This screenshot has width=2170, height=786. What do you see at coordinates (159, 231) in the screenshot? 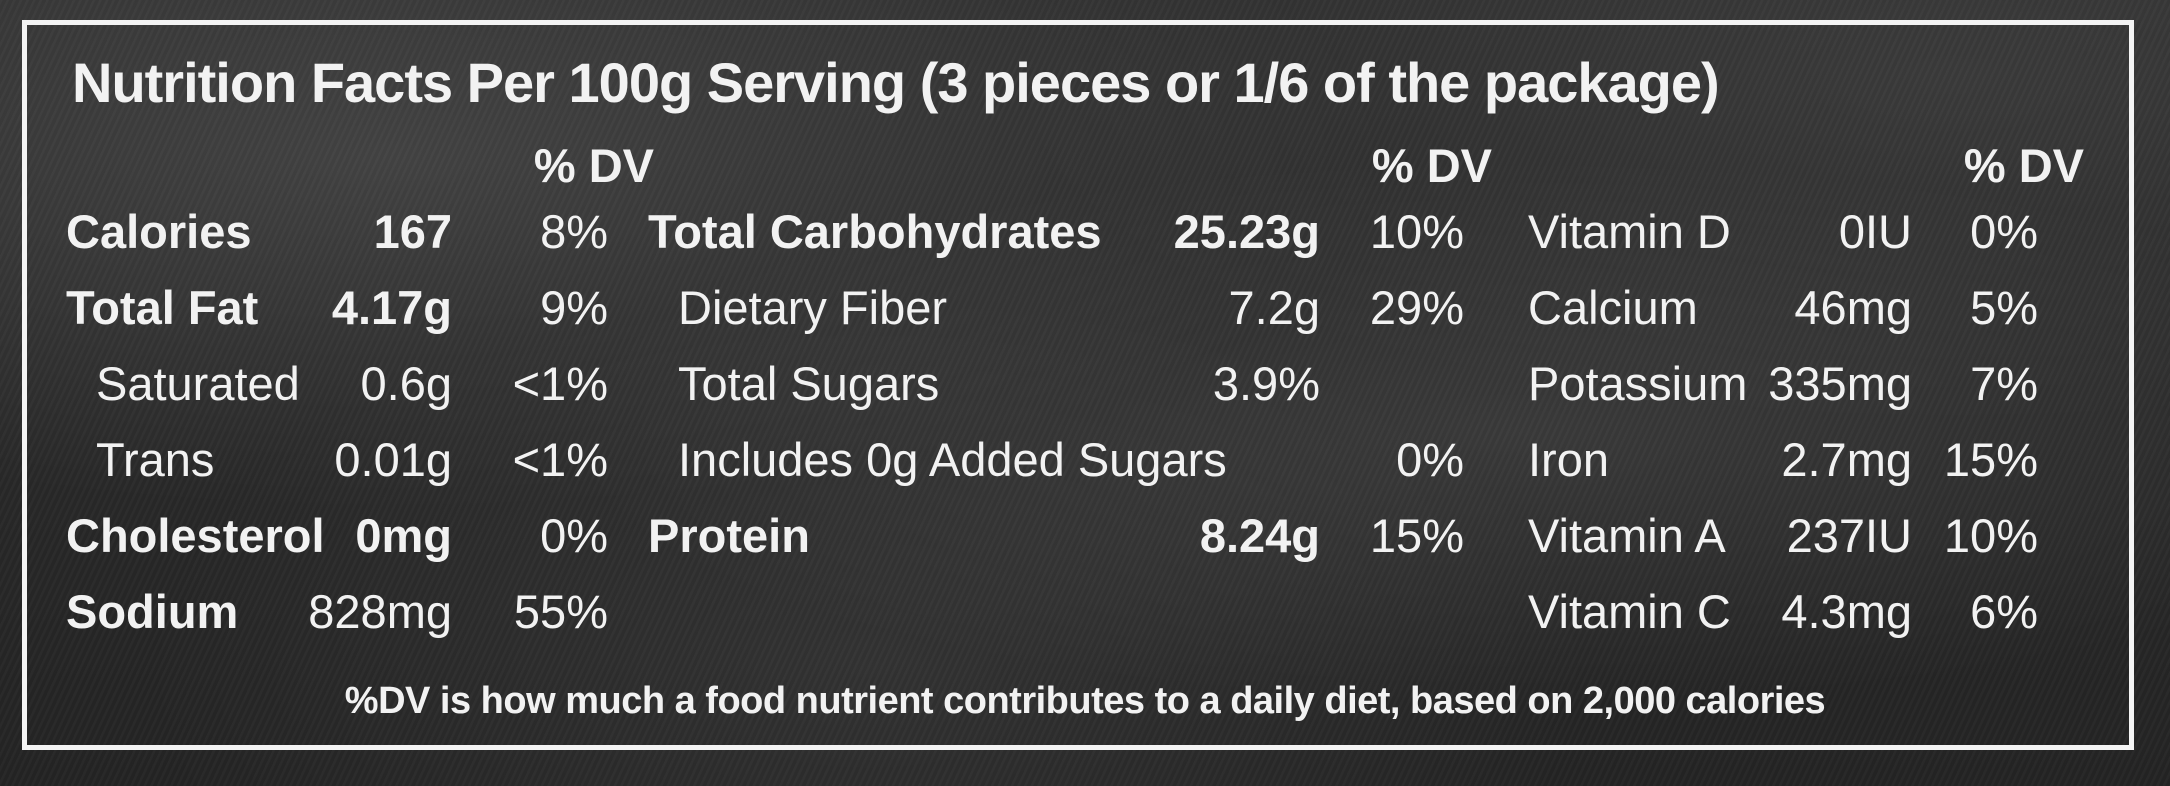
I see `row-label: Calories` at bounding box center [159, 231].